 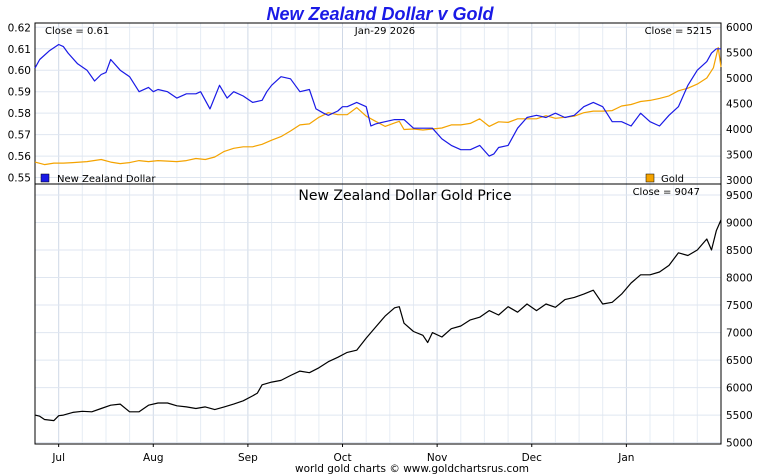 What do you see at coordinates (19, 50) in the screenshot?
I see `nzd-tick-label: 0.61` at bounding box center [19, 50].